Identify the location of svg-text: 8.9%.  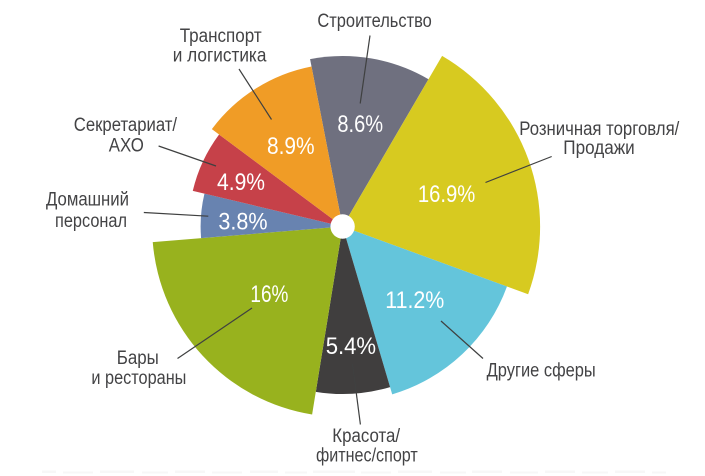
(291, 146).